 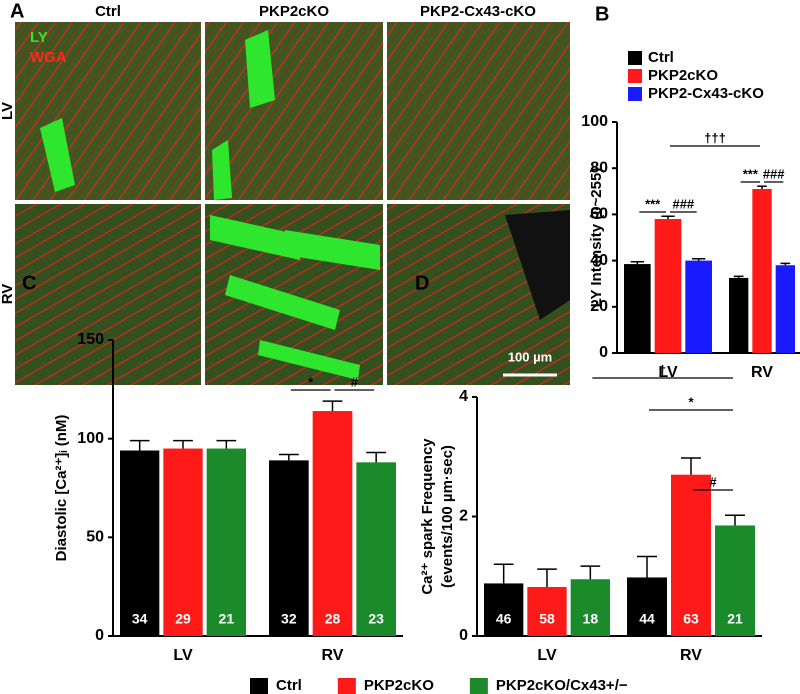 What do you see at coordinates (8, 294) in the screenshot?
I see `row-label: RV` at bounding box center [8, 294].